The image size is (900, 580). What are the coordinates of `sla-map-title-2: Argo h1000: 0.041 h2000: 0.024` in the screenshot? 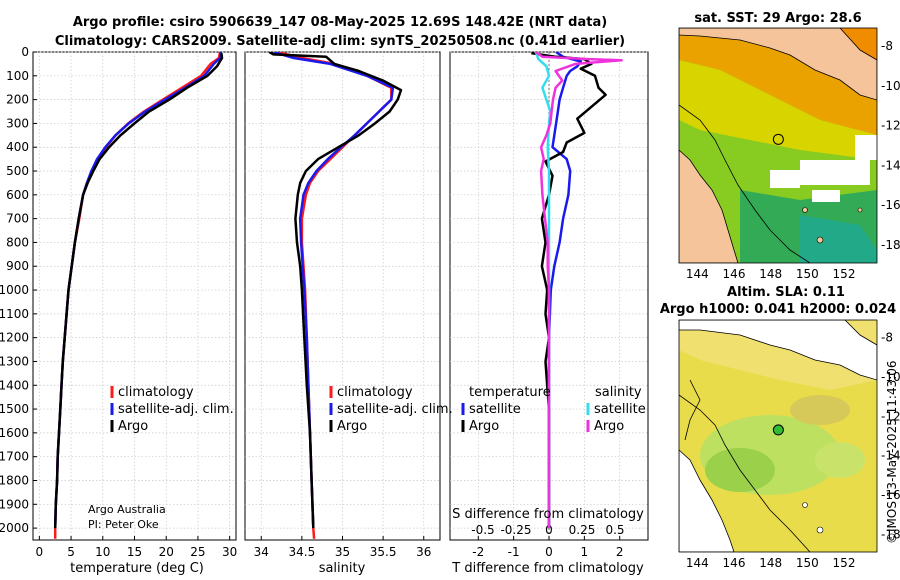 It's located at (778, 309).